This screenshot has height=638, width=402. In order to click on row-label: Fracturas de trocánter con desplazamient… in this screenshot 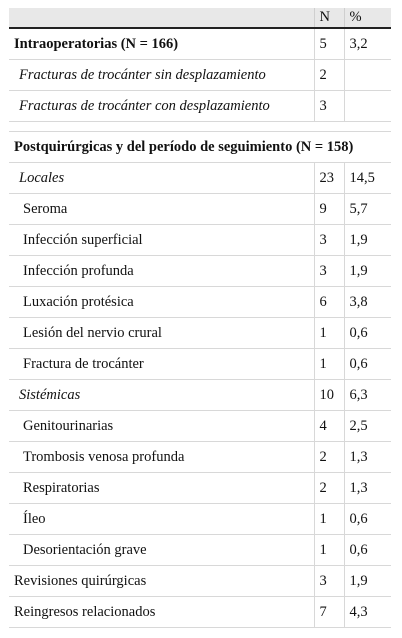, I will do `click(161, 106)`.